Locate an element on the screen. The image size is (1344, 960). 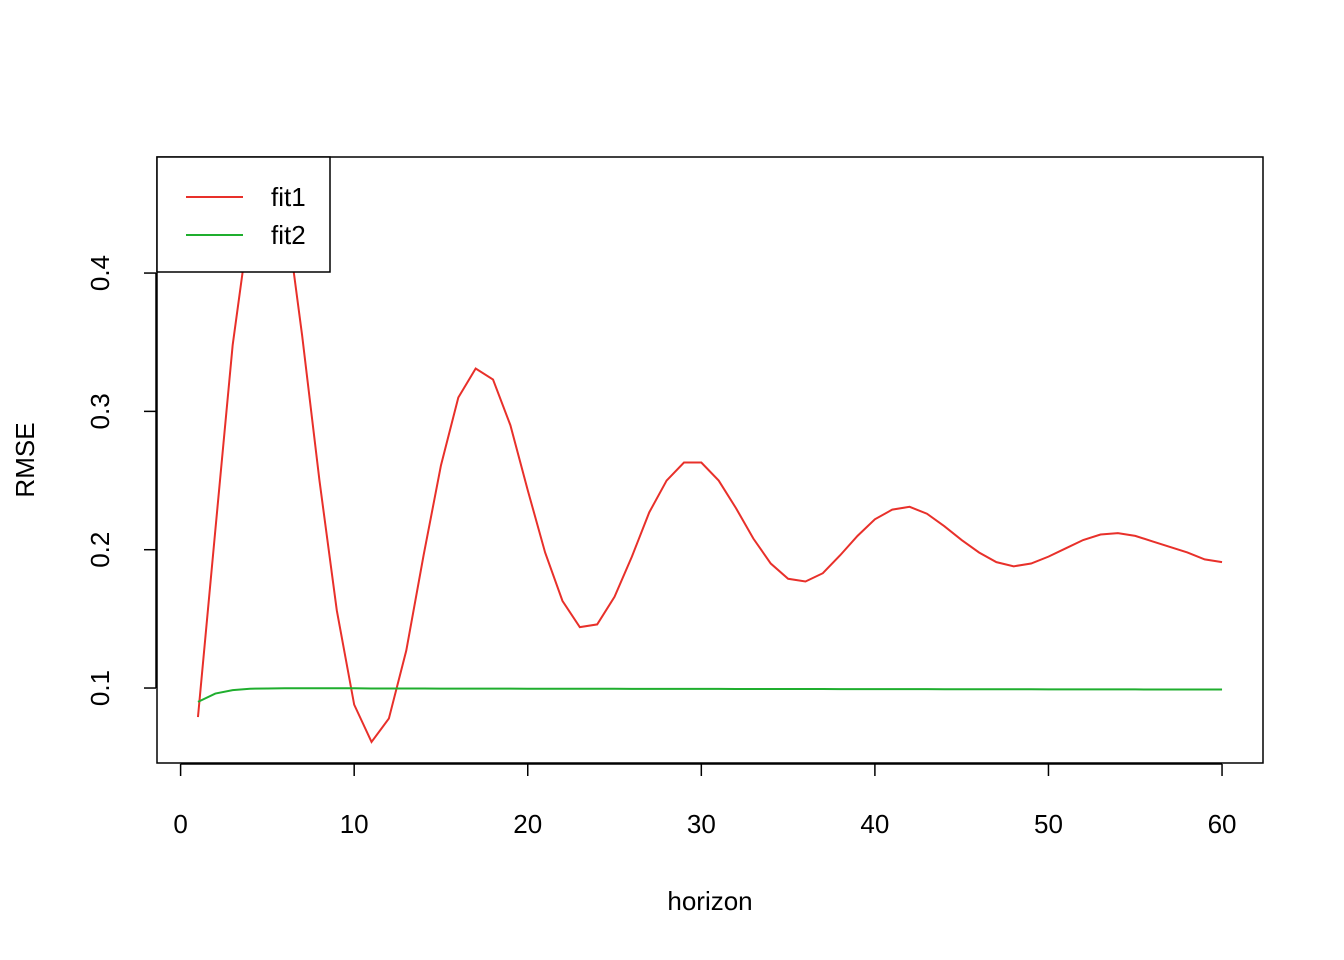
x-tick-label: 0 is located at coordinates (180, 824).